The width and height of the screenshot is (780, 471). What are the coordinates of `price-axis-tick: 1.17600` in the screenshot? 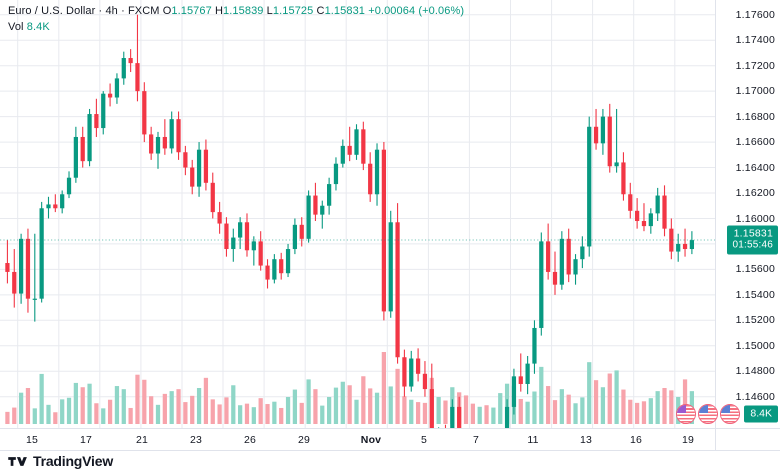 It's located at (755, 14).